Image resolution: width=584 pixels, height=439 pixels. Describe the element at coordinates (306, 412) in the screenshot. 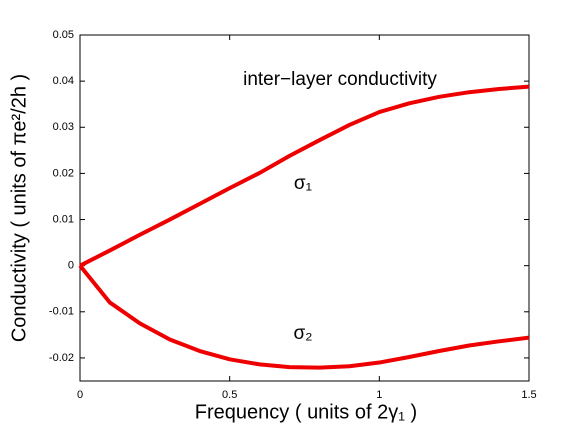

I see `x-axis-label: Frequency ( units of 2γ₁ )` at that location.